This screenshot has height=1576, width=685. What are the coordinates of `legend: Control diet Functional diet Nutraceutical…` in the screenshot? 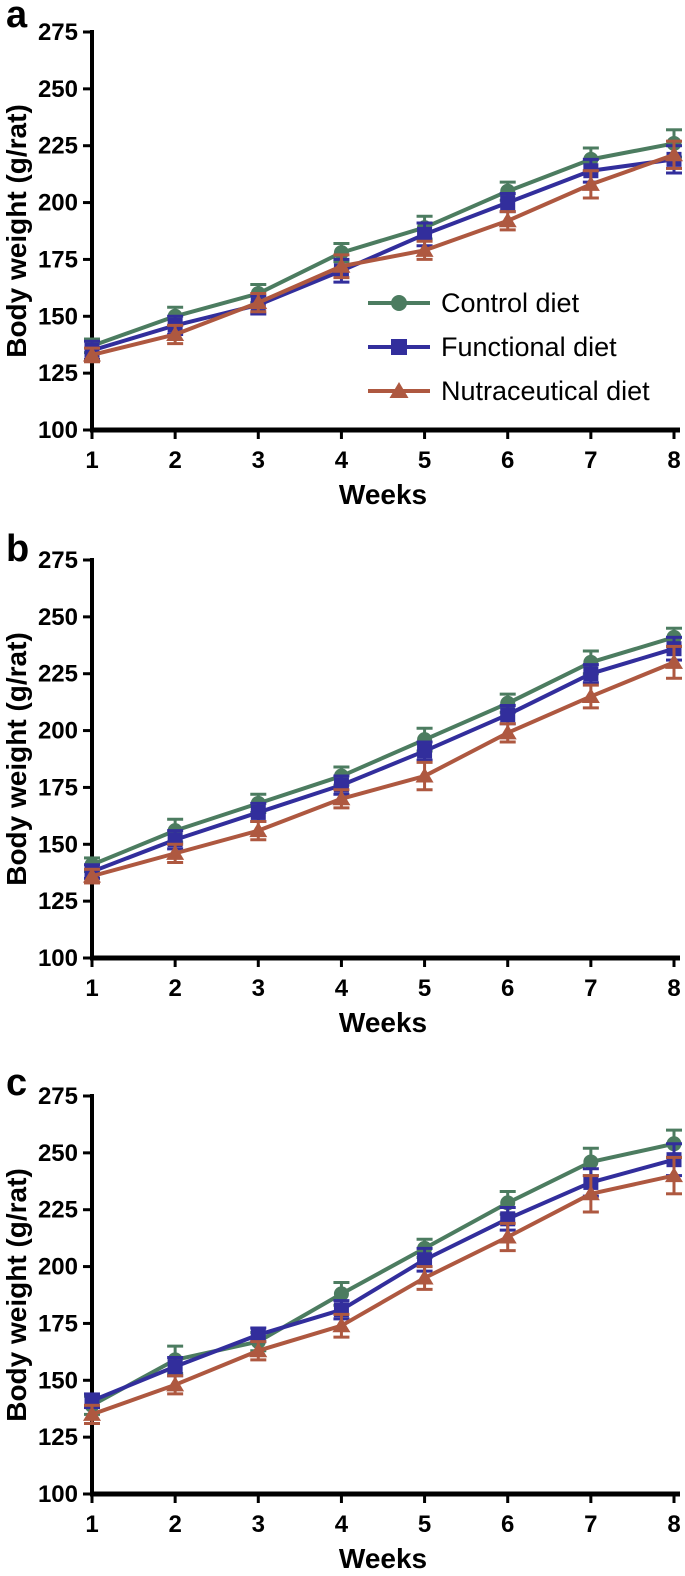 It's located at (509, 347).